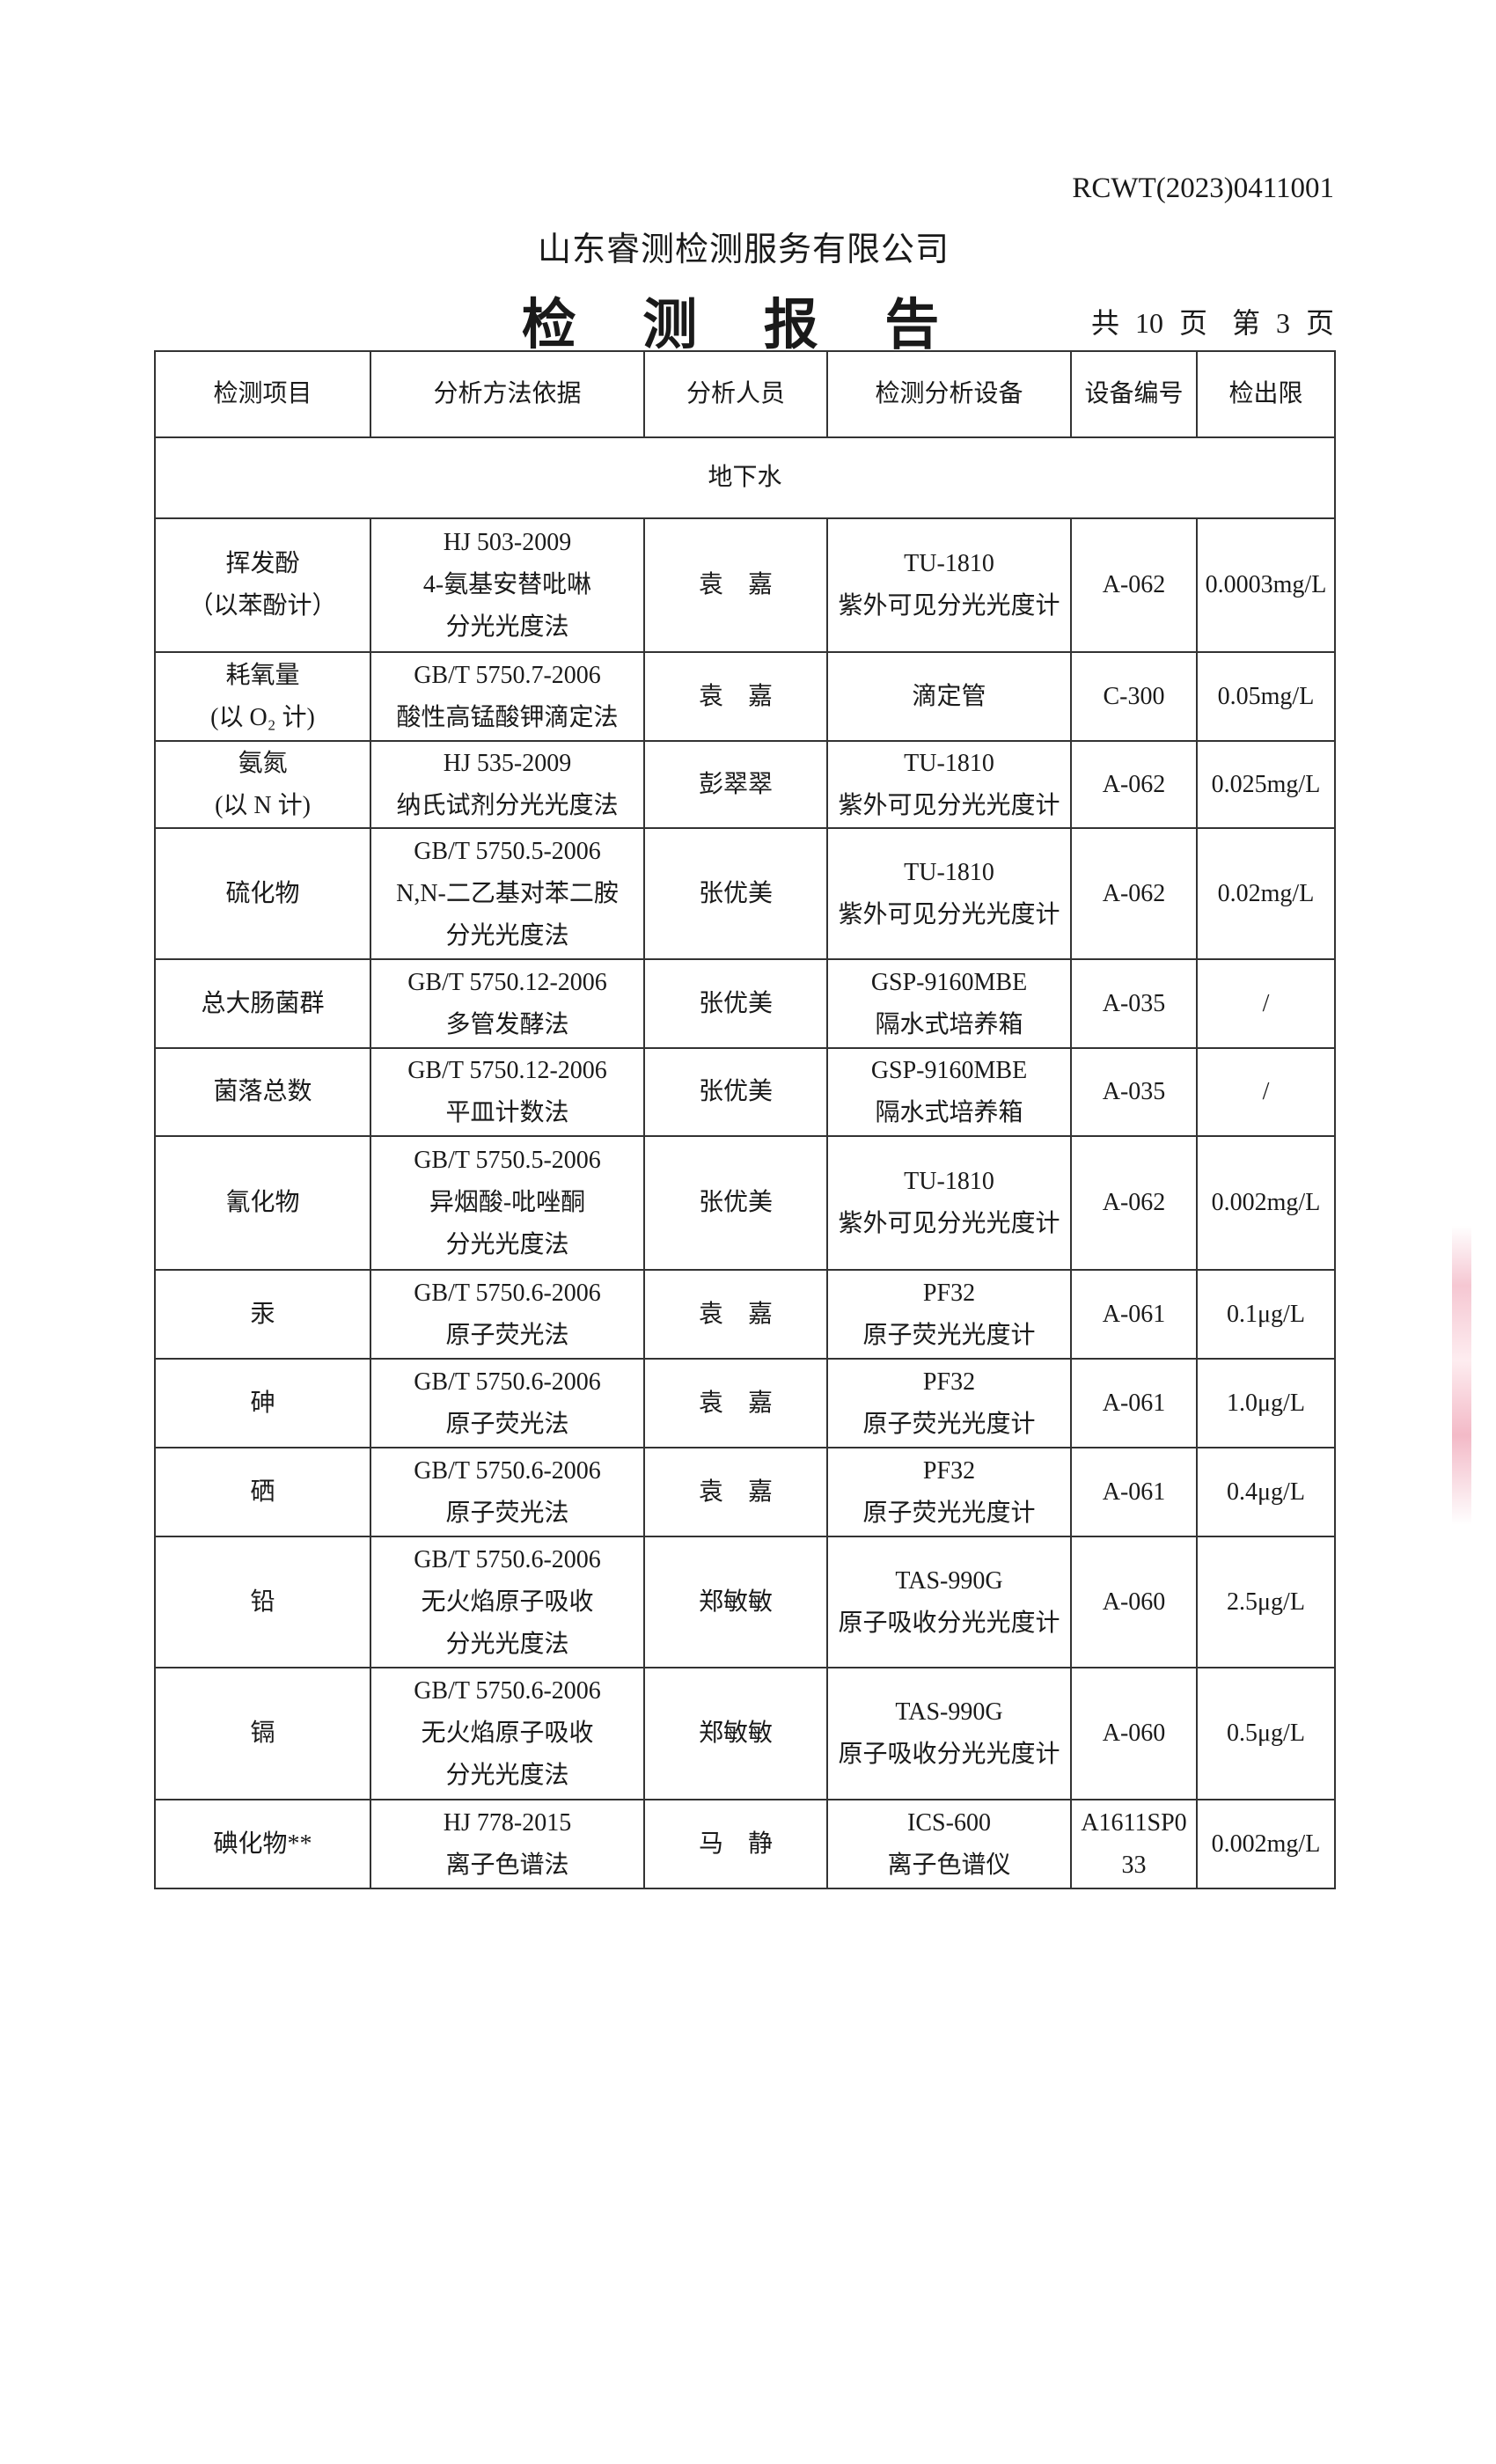 Image resolution: width=1496 pixels, height=2464 pixels. Describe the element at coordinates (949, 1712) in the screenshot. I see `equipment-cell-line: TAS-990G` at that location.